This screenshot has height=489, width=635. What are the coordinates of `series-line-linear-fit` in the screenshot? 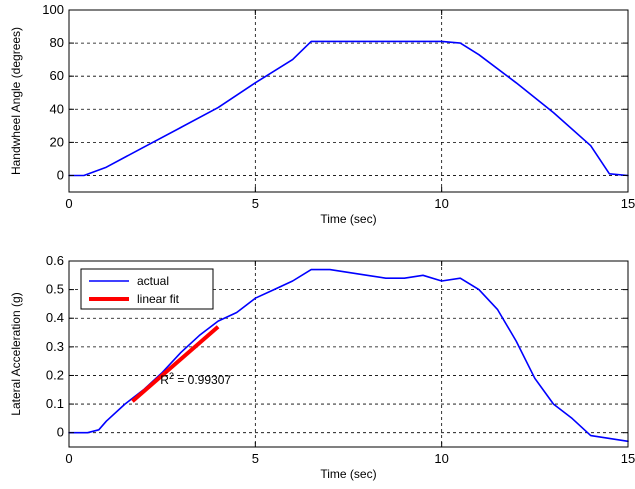 It's located at (175, 364).